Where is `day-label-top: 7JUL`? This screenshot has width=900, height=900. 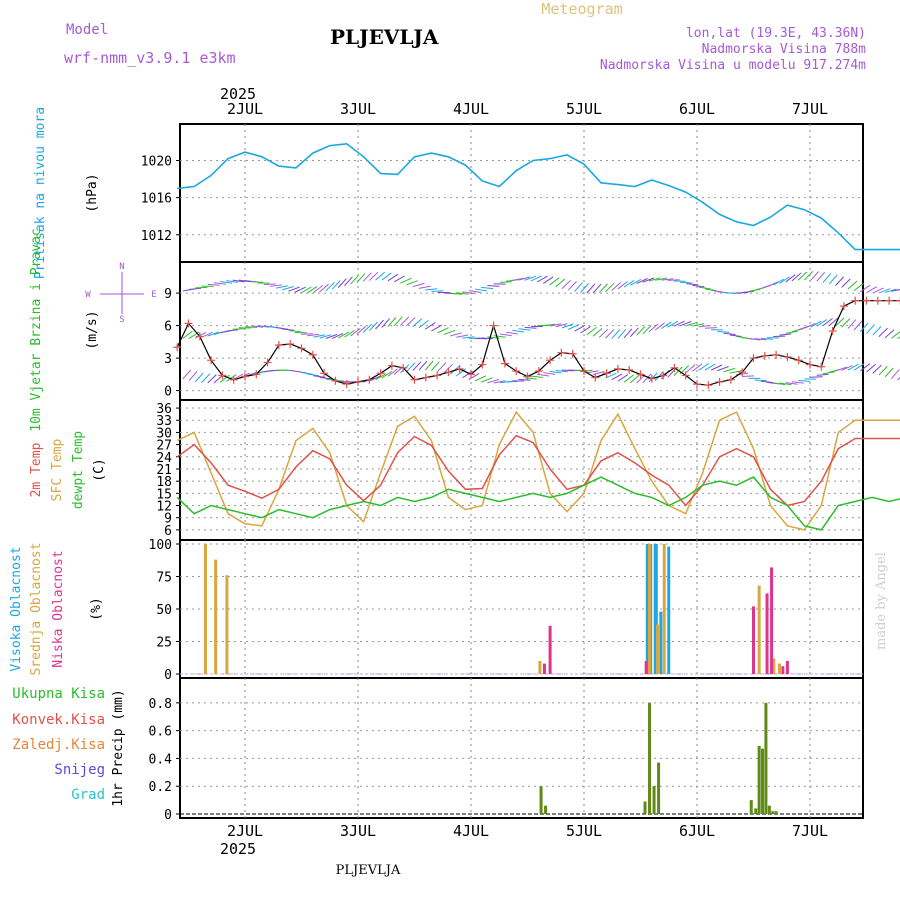 day-label-top: 7JUL is located at coordinates (810, 109).